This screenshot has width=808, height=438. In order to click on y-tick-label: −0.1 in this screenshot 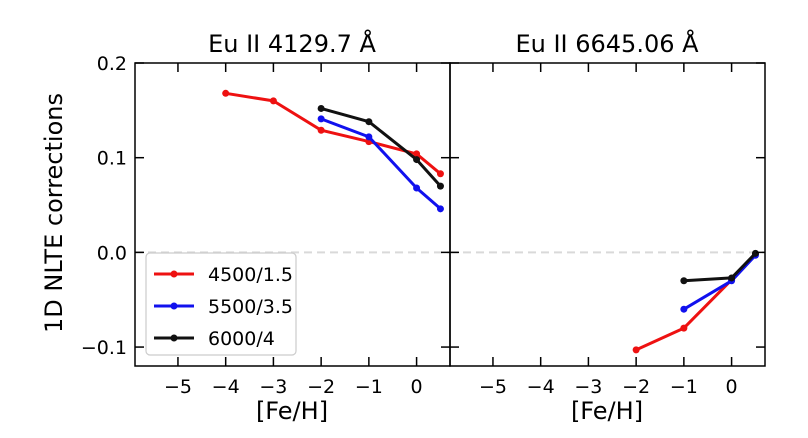, I will do `click(104, 348)`.